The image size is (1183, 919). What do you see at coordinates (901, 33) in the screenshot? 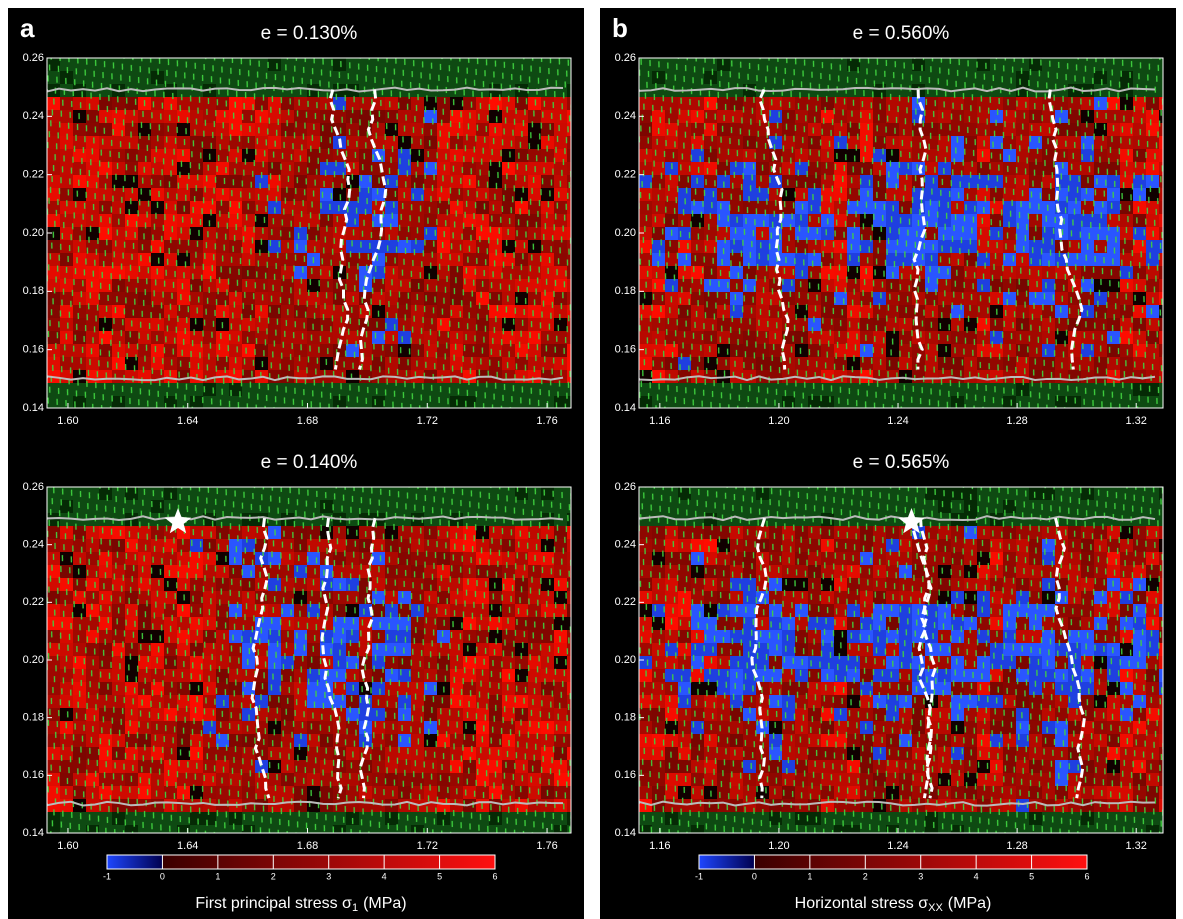
I see `plot-title: e = 0.560%` at bounding box center [901, 33].